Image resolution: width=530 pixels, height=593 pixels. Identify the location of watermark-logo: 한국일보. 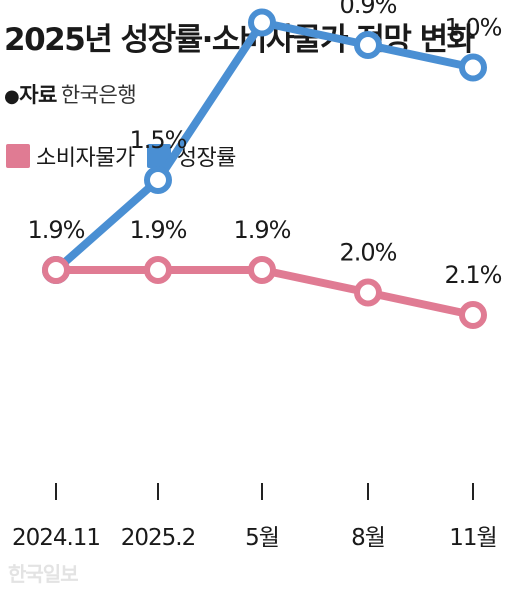
(43, 574).